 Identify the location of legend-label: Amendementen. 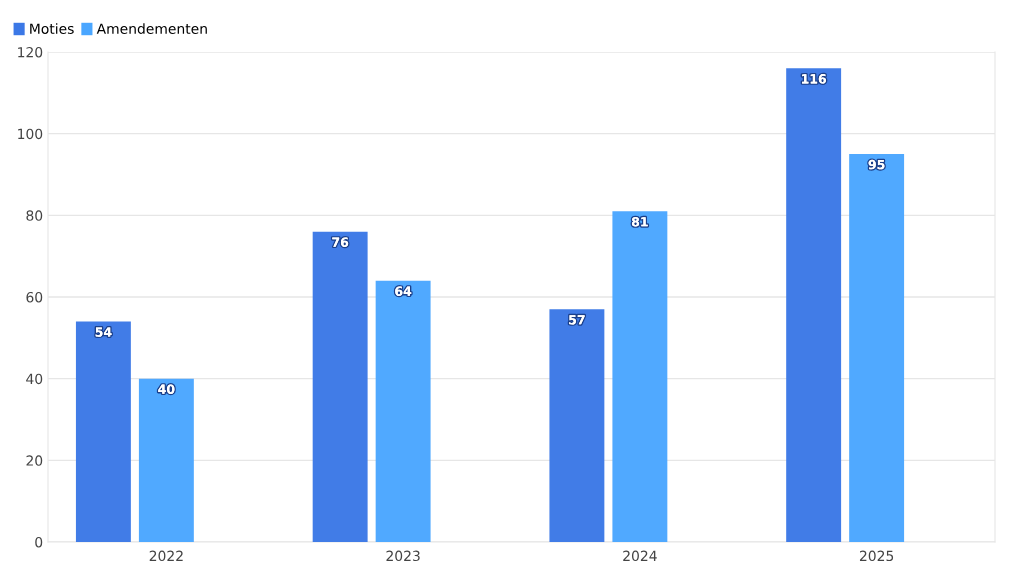
(151, 28).